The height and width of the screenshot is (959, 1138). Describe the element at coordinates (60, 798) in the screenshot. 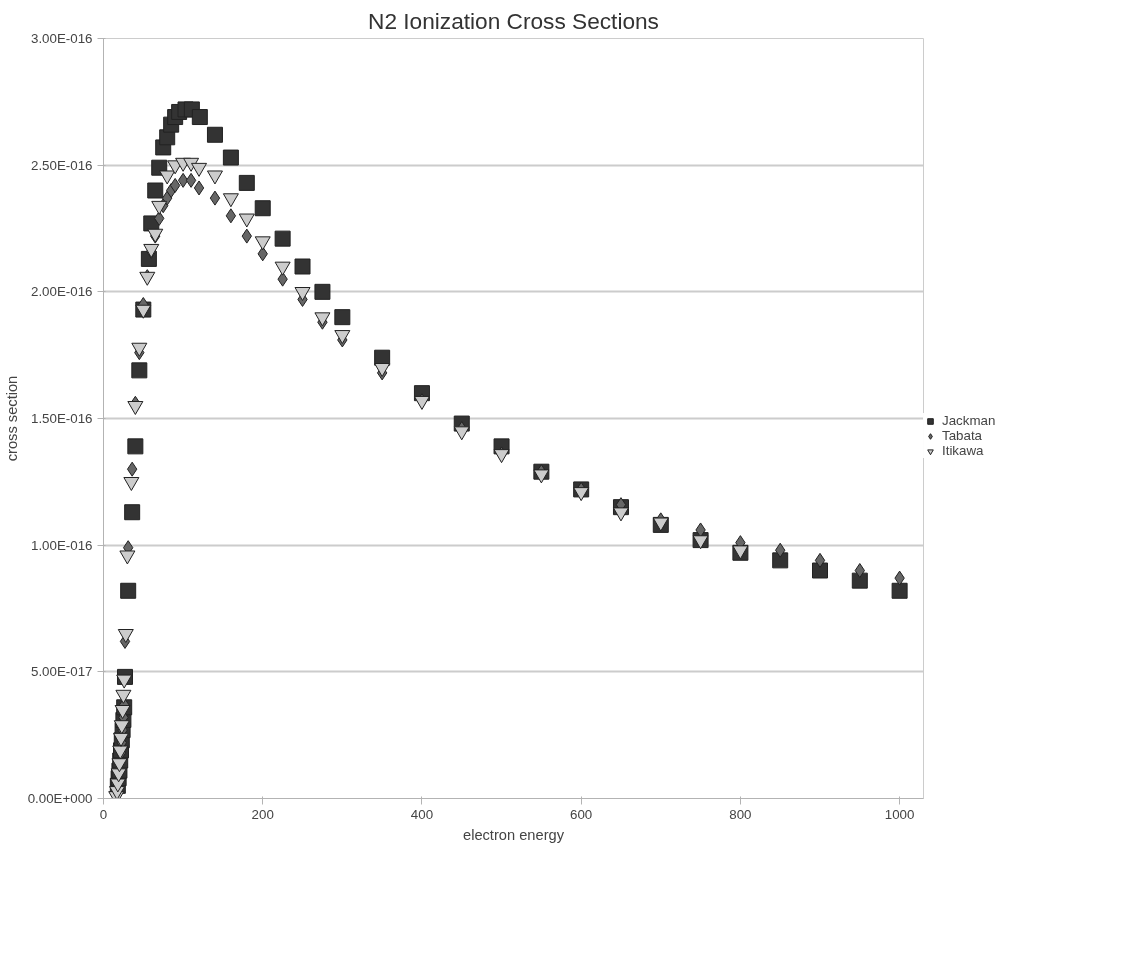

I see `y-tick-label: 0.00E+000` at that location.